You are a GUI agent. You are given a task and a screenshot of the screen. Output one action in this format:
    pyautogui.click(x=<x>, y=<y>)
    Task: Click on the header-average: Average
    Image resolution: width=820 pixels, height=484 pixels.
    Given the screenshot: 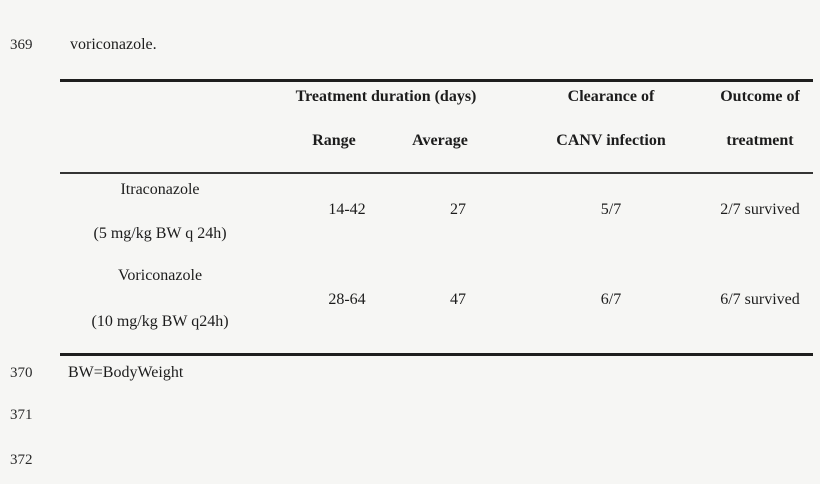 What is the action you would take?
    pyautogui.click(x=440, y=140)
    